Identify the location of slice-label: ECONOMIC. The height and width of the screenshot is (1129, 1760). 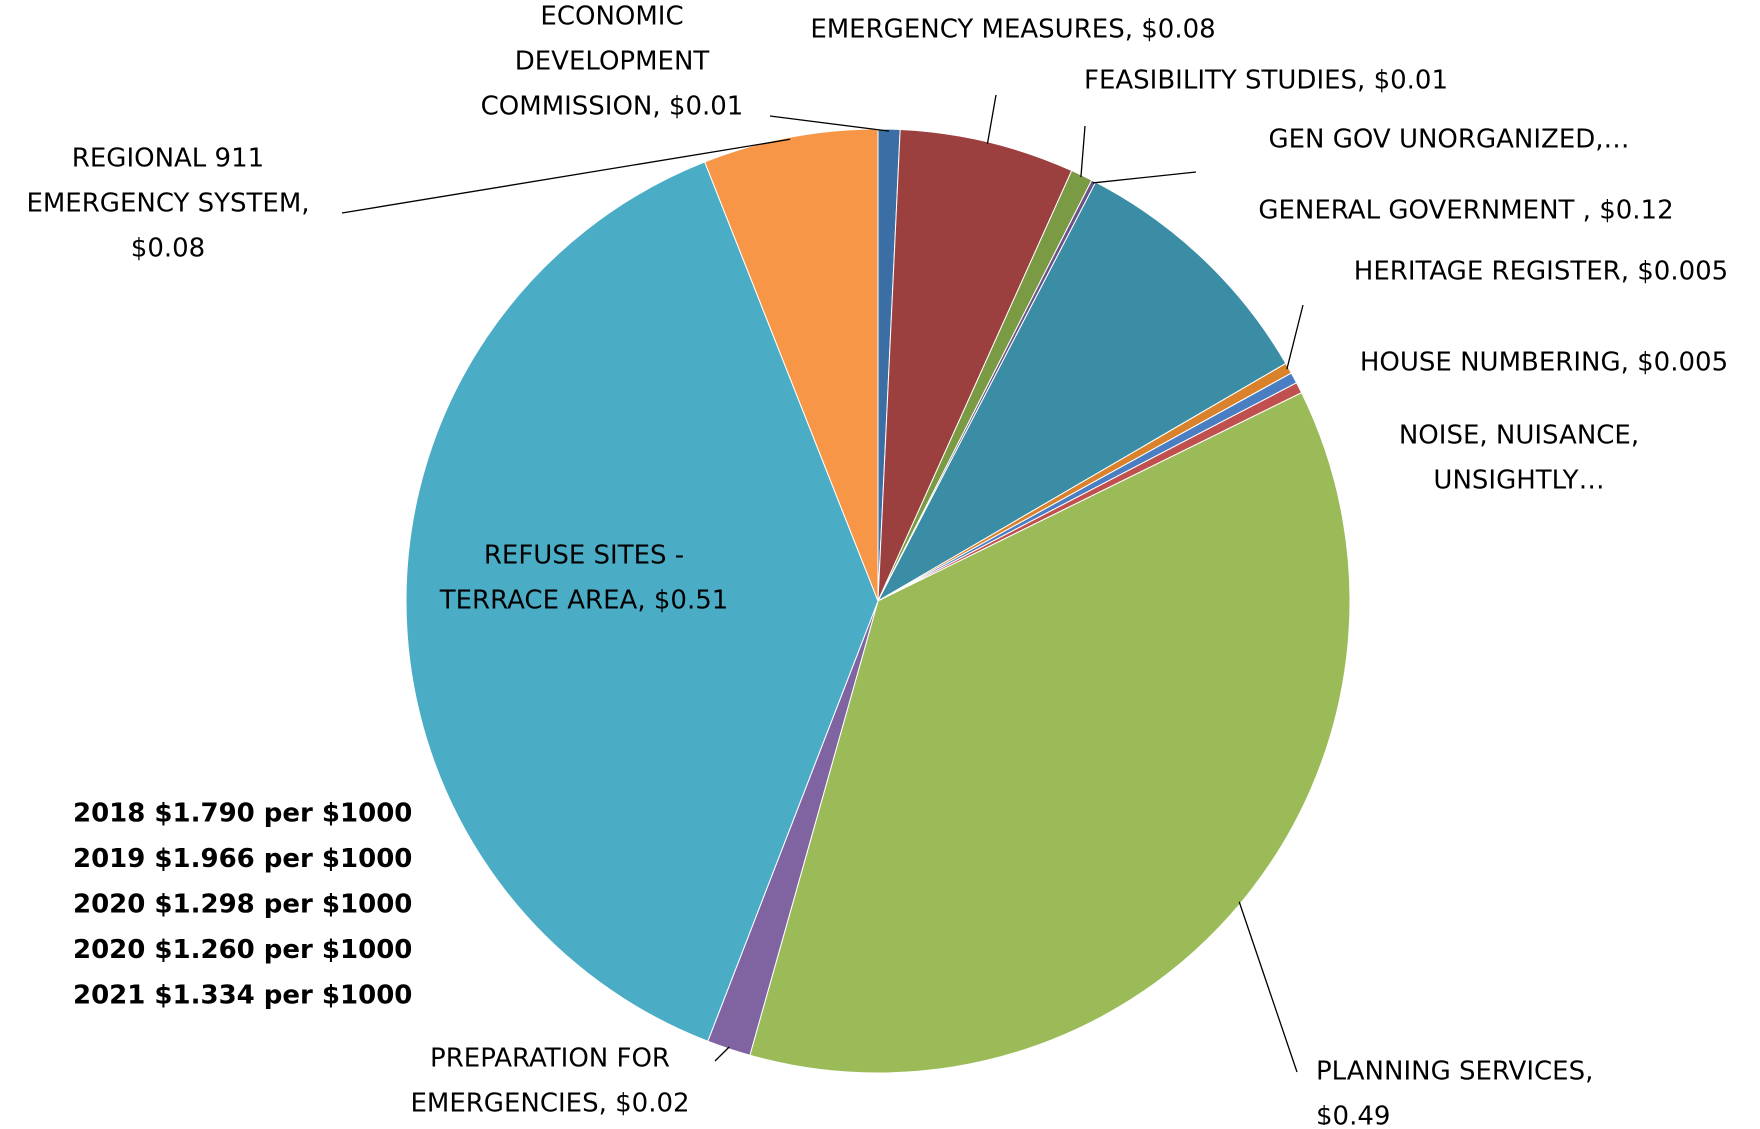
(611, 17).